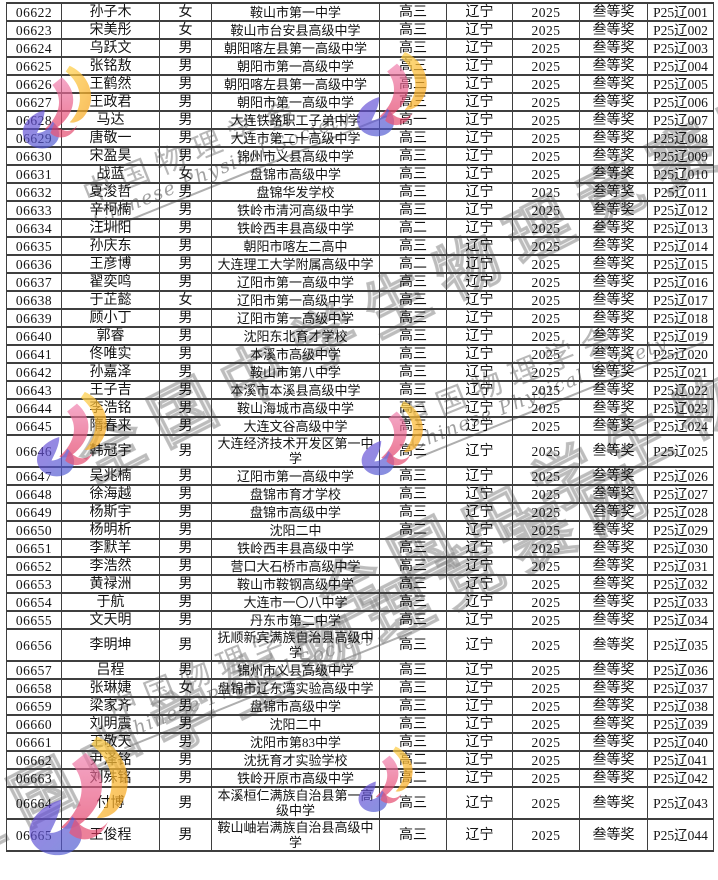 Image resolution: width=718 pixels, height=880 pixels. Describe the element at coordinates (295, 246) in the screenshot. I see `school-cell: 朝阳市喀左二高中` at that location.